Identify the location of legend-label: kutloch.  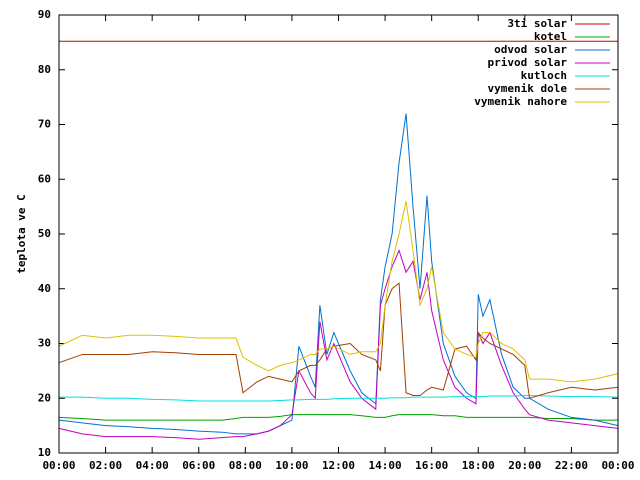
(544, 75).